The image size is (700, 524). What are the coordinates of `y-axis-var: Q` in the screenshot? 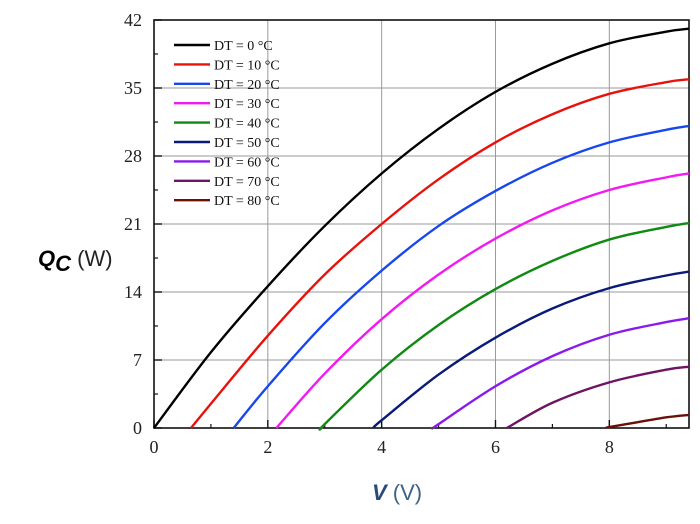 It's located at (46, 258).